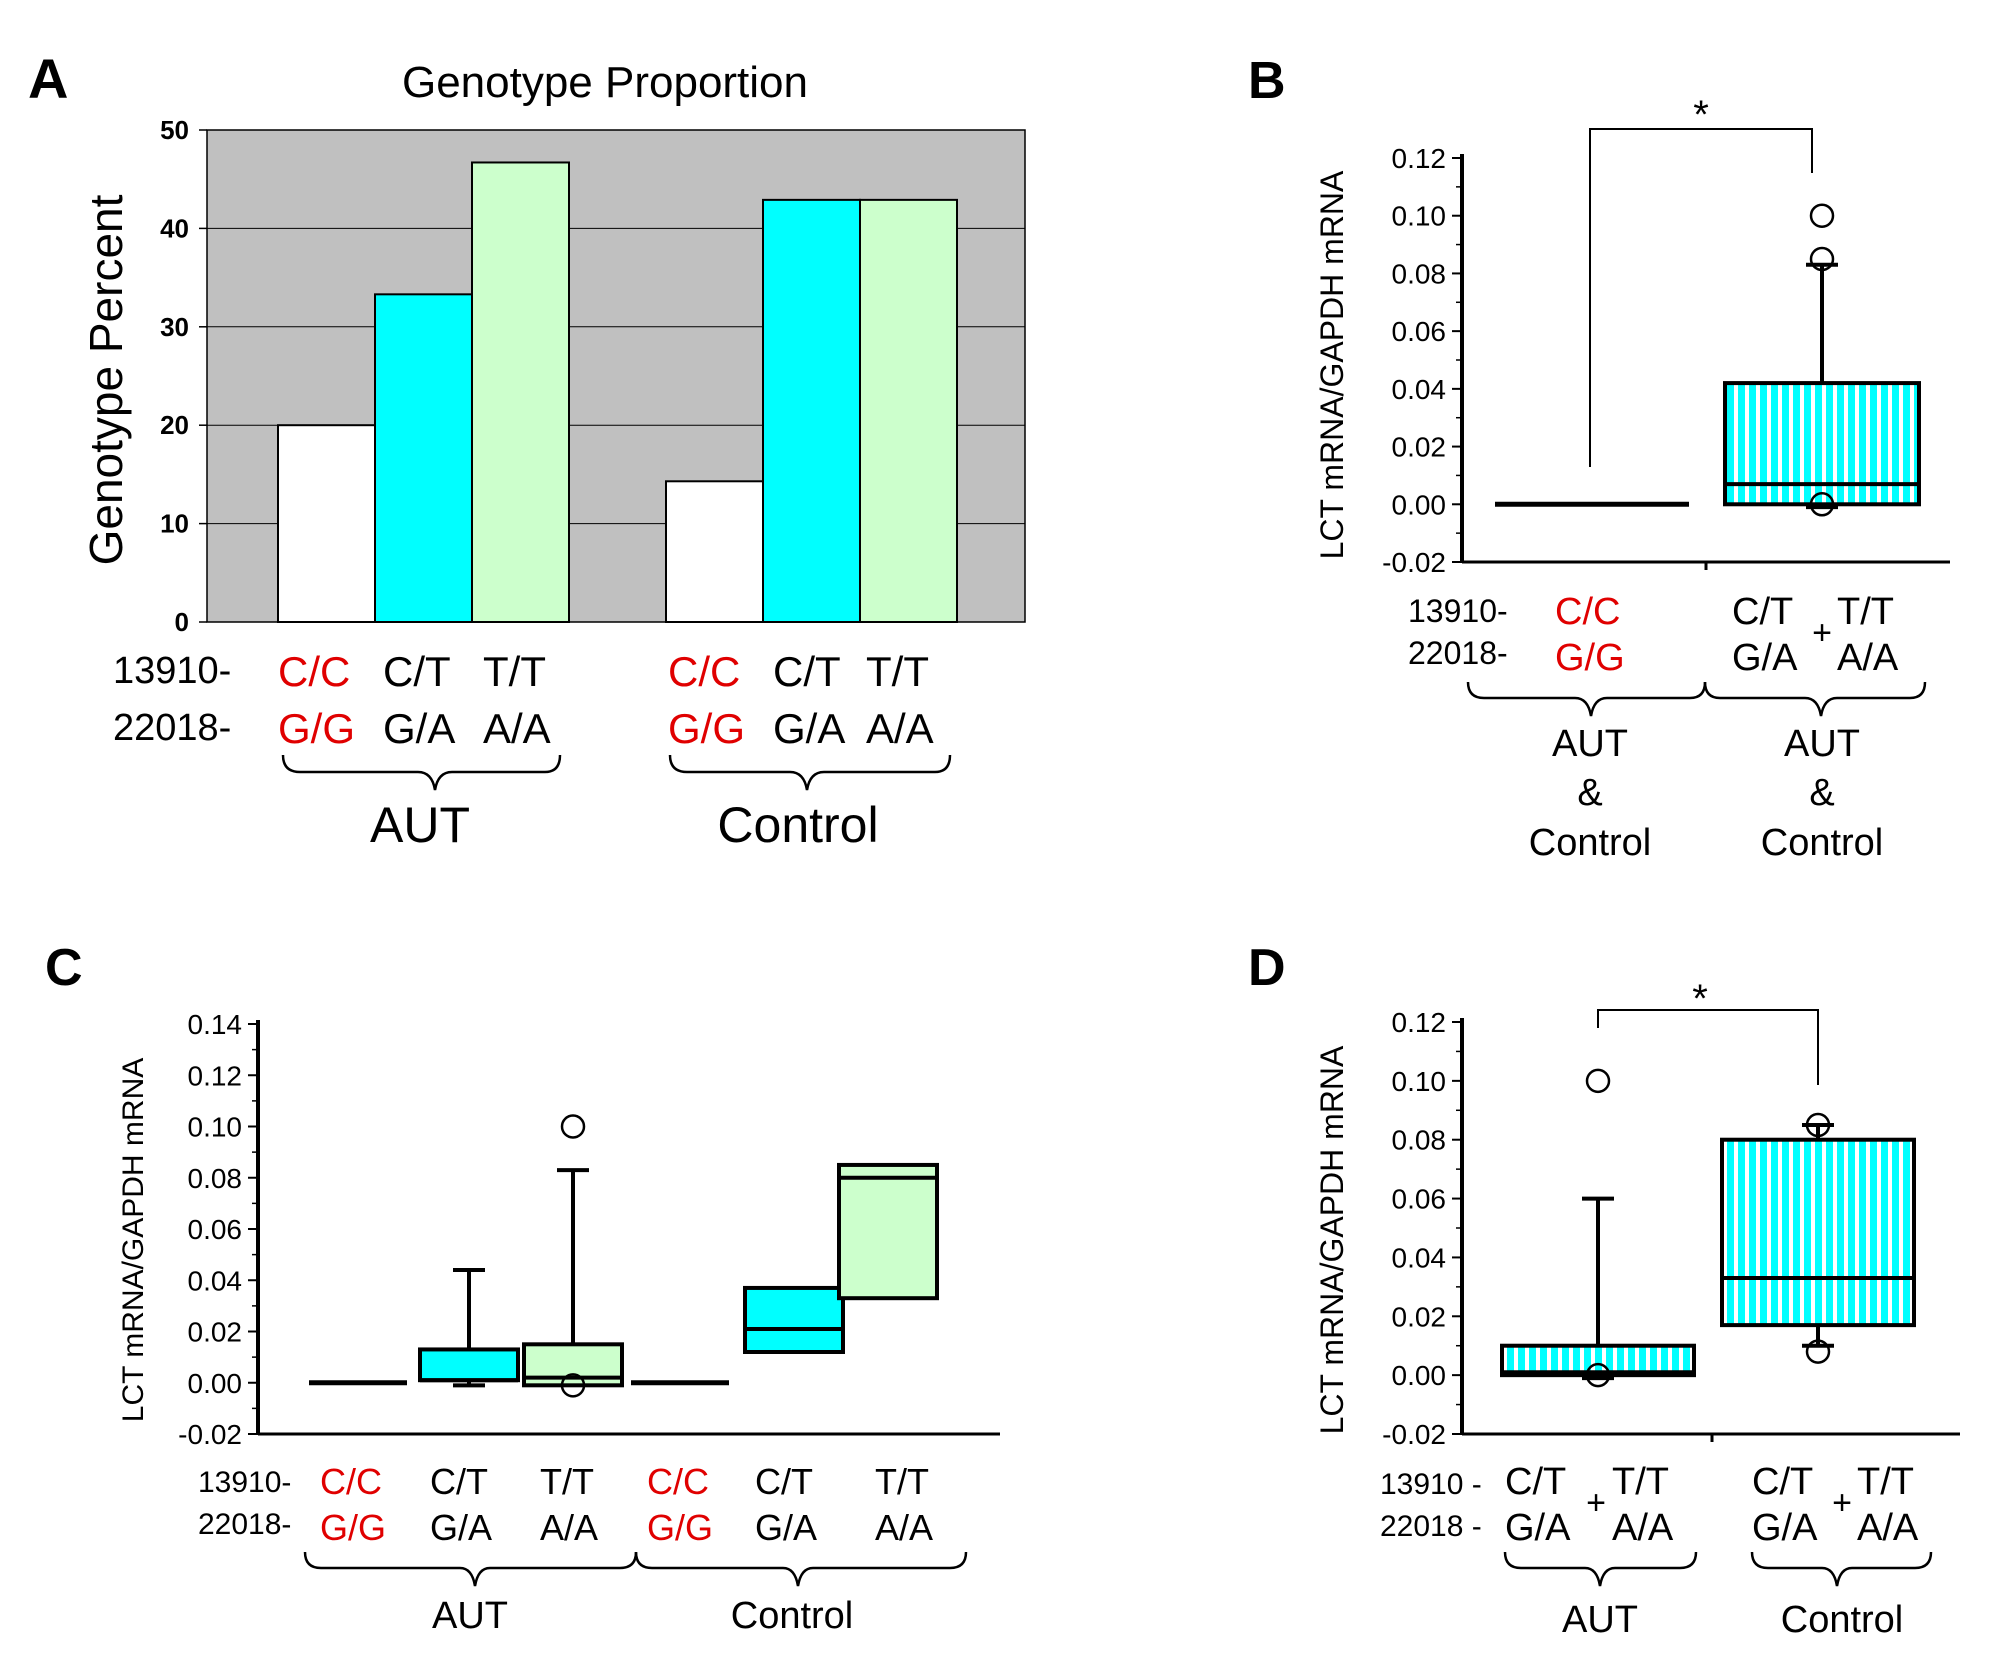 The width and height of the screenshot is (2000, 1678). Describe the element at coordinates (64, 968) in the screenshot. I see `panel-label-c: C` at that location.